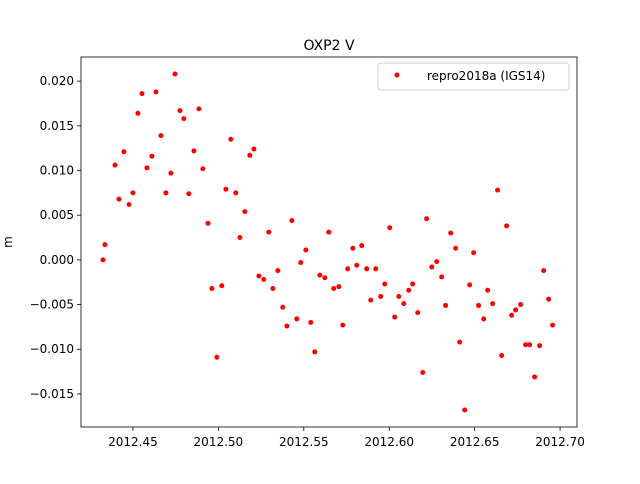 Image resolution: width=640 pixels, height=484 pixels. I want to click on legend-marker, so click(397, 75).